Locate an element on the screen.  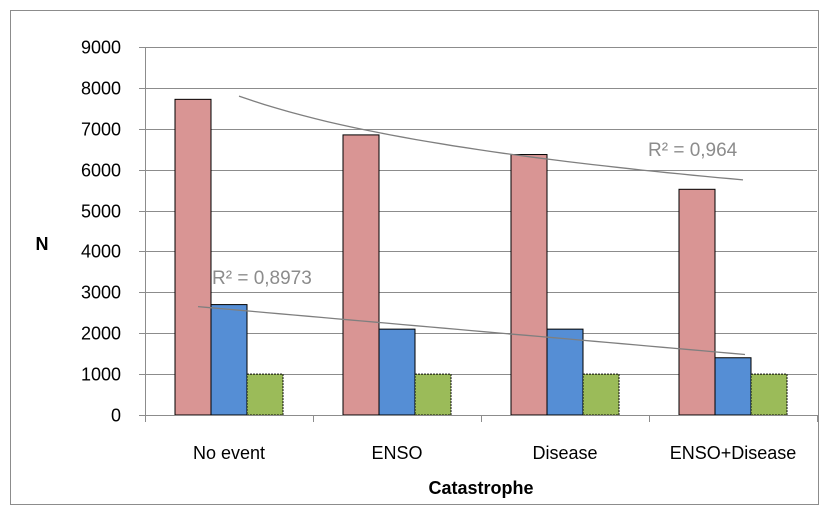
y-tick-label: 4000 is located at coordinates (101, 252).